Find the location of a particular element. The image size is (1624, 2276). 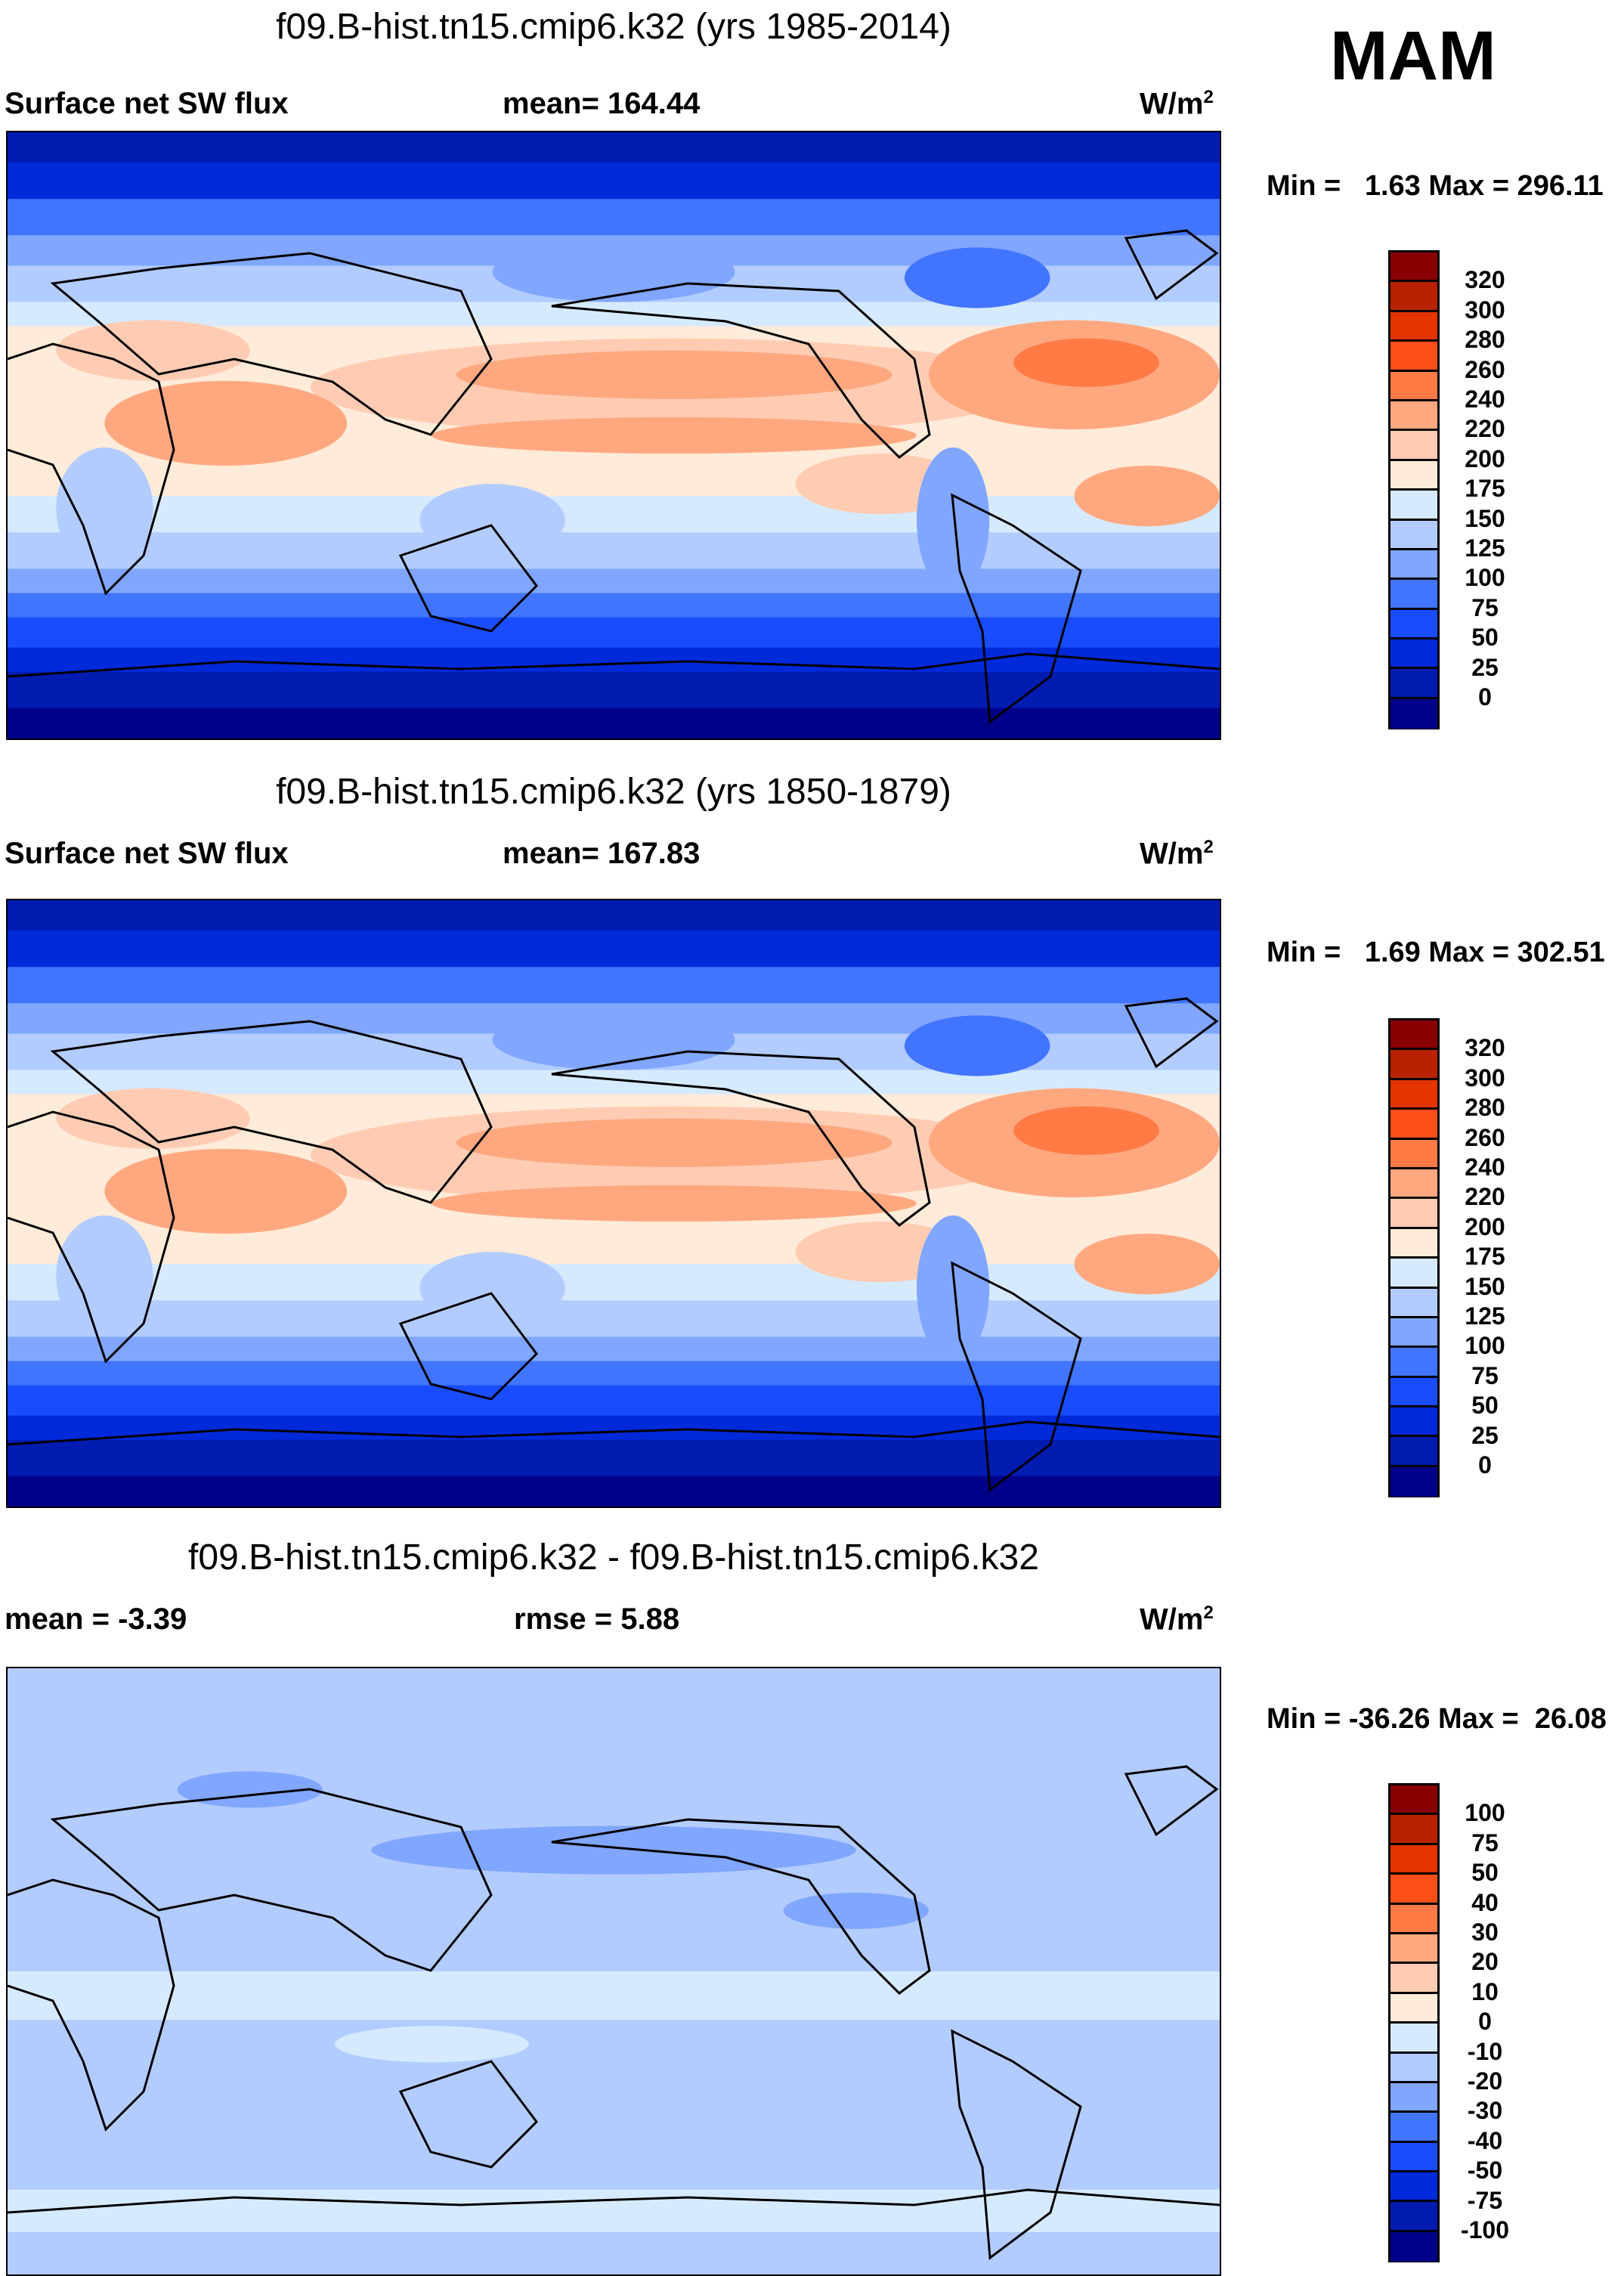

colorbar-tick-label: 300 is located at coordinates (1485, 310).